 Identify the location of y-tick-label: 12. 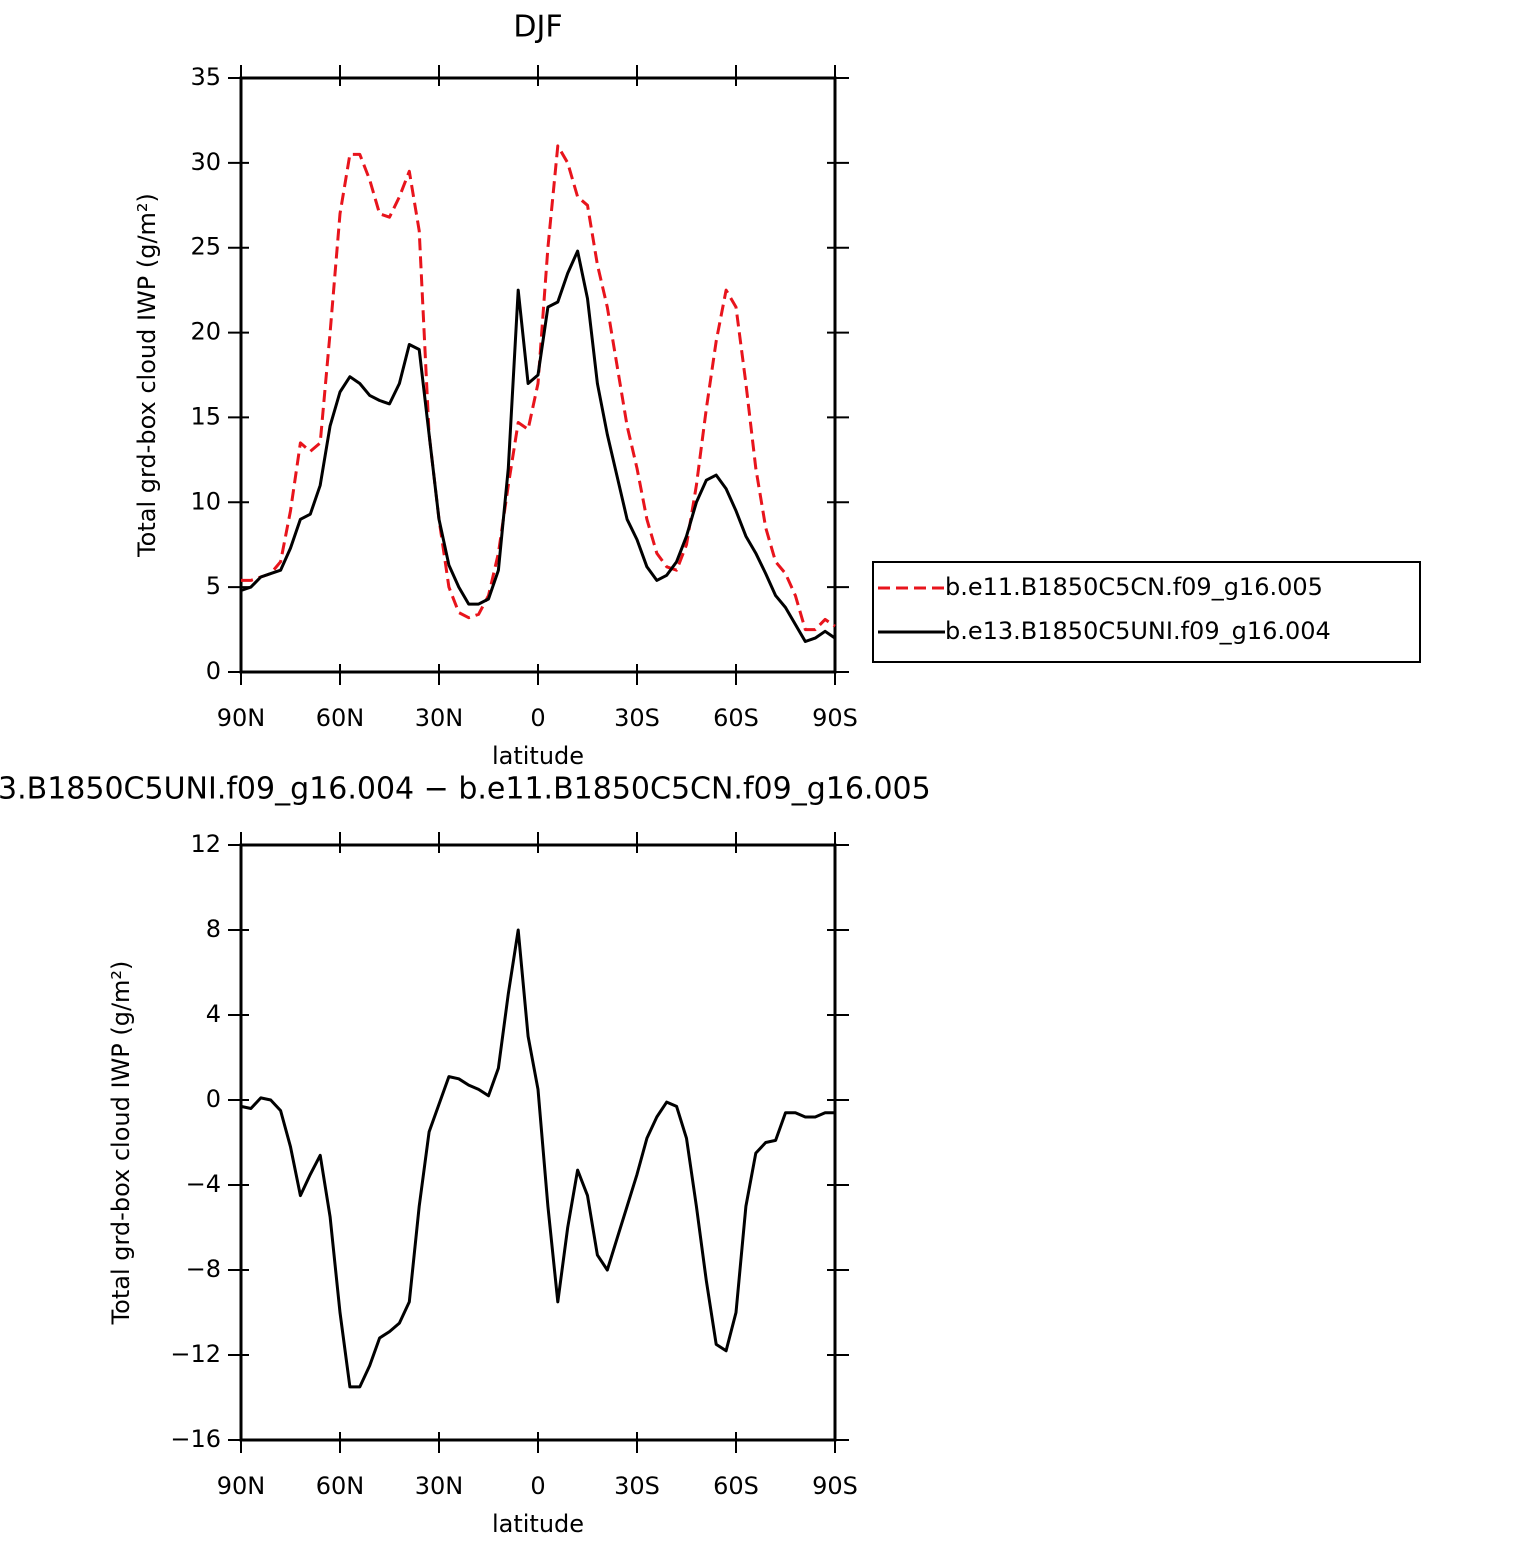
(205, 844).